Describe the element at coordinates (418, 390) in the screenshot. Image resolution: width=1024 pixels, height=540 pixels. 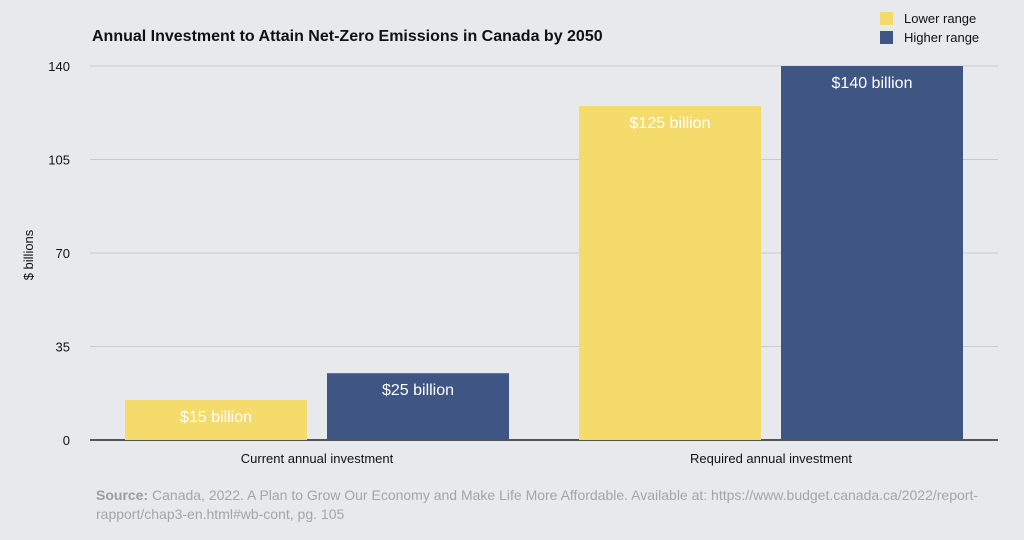
I see `bar-data-label: $25 billion` at that location.